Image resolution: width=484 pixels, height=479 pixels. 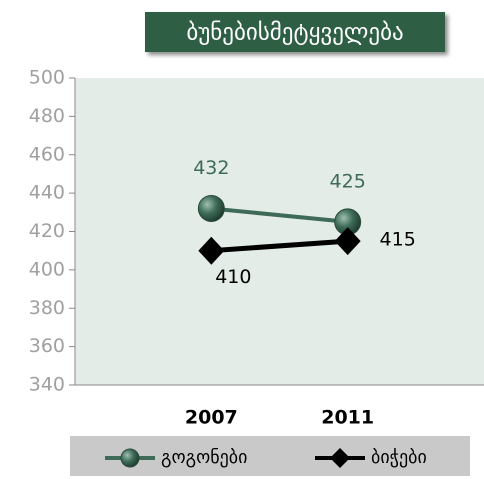 I want to click on y-tick-label: 500, so click(x=47, y=78).